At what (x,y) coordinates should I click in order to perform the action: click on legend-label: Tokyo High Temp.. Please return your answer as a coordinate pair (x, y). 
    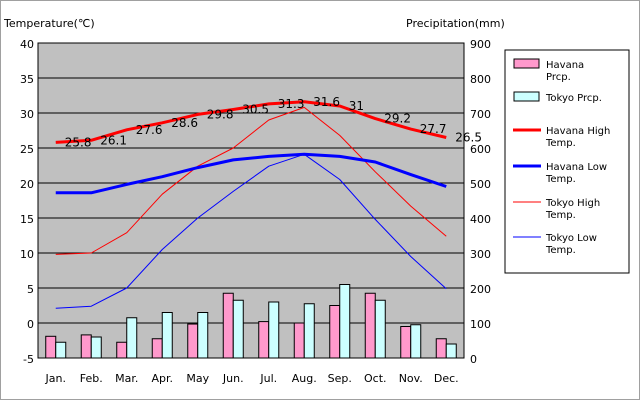
    Looking at the image, I should click on (572, 209).